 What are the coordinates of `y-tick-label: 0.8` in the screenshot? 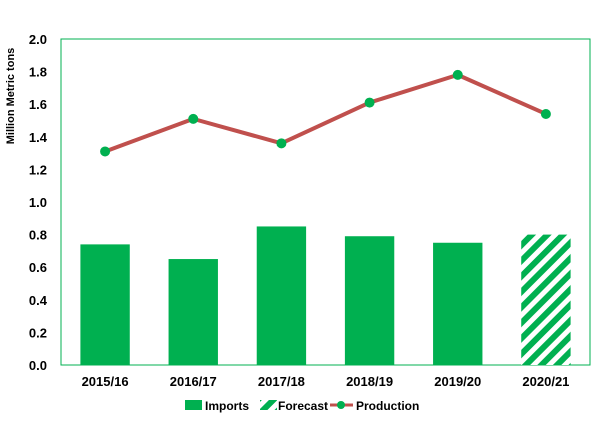 It's located at (38, 235).